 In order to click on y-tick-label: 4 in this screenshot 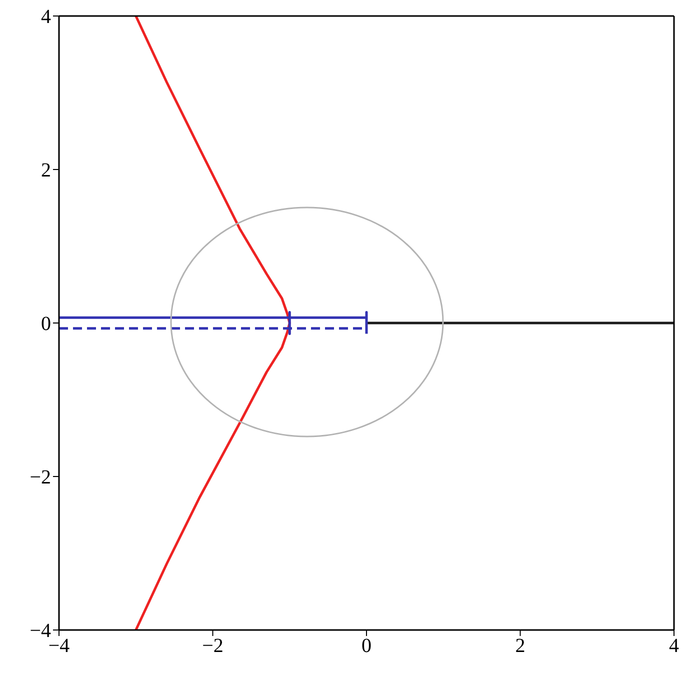, I will do `click(46, 17)`.